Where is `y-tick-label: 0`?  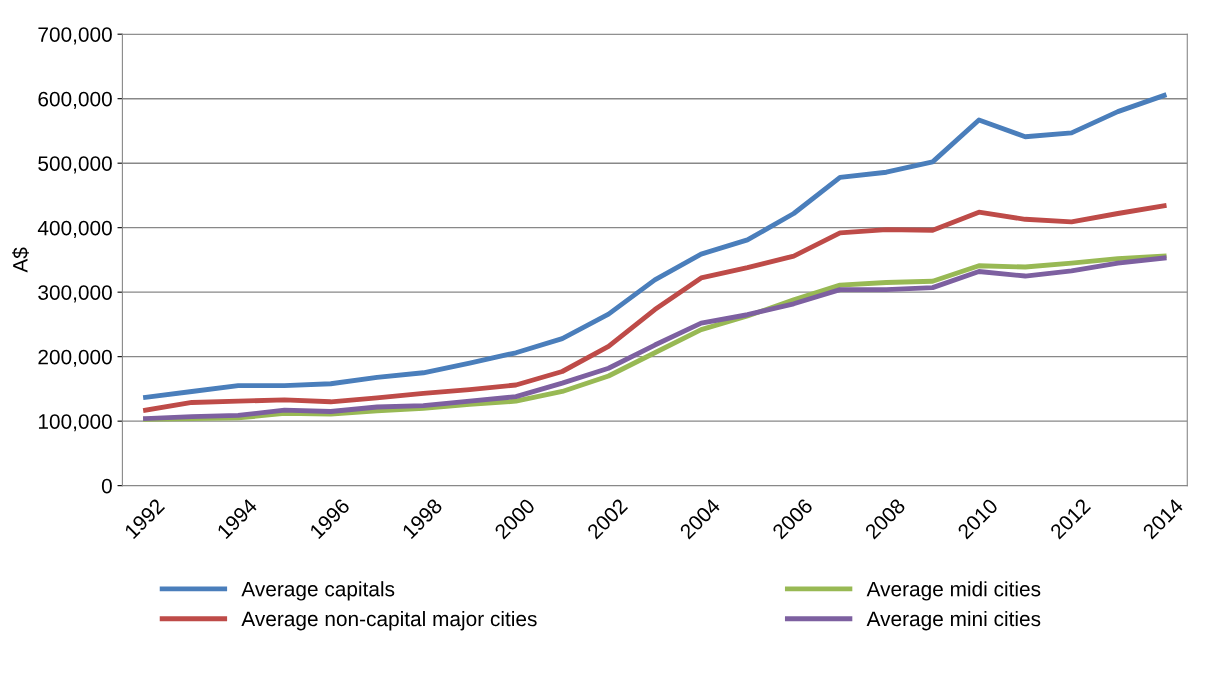
y-tick-label: 0 is located at coordinates (106, 486).